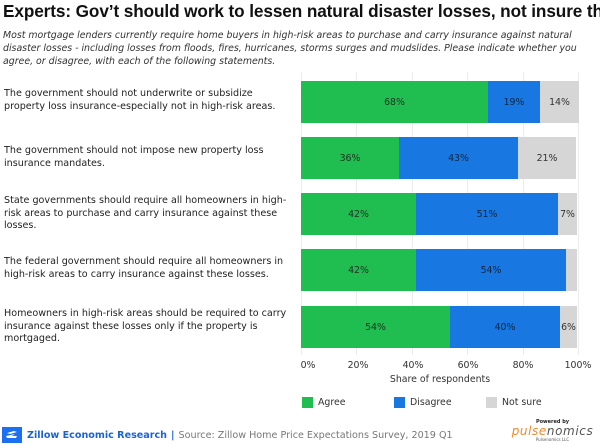 The width and height of the screenshot is (600, 445). I want to click on legend-item-notsure: Not sure, so click(514, 402).